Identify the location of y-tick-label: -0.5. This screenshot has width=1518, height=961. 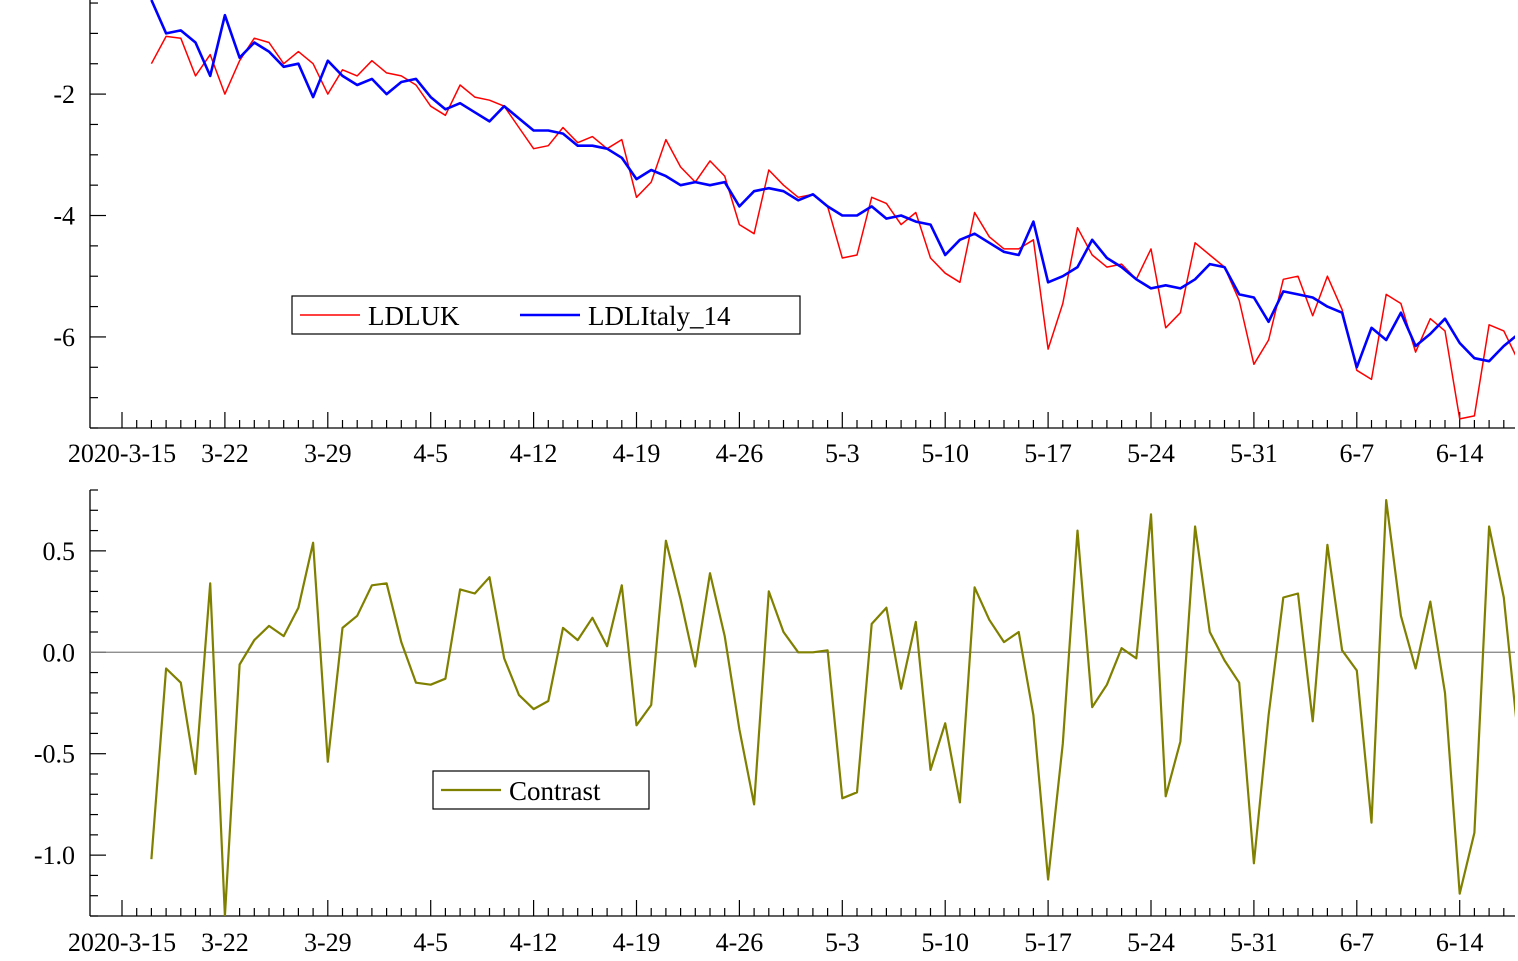
(54, 754).